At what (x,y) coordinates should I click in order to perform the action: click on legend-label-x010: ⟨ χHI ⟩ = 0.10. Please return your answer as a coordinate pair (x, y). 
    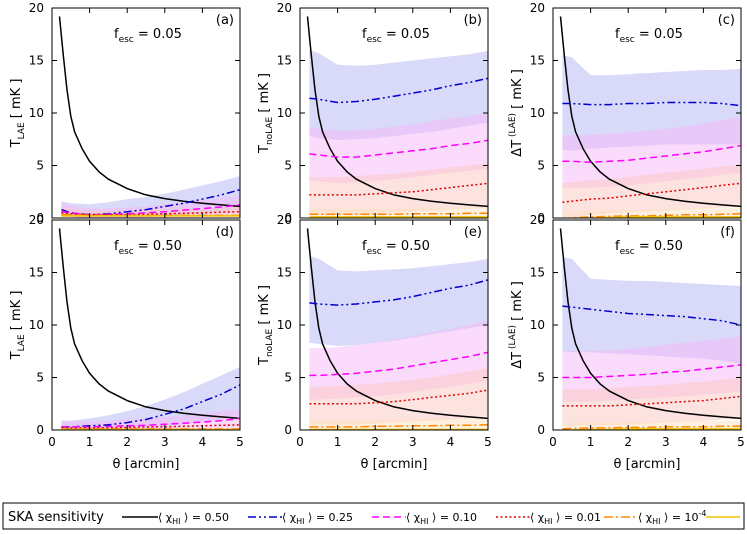
    Looking at the image, I should click on (441, 518).